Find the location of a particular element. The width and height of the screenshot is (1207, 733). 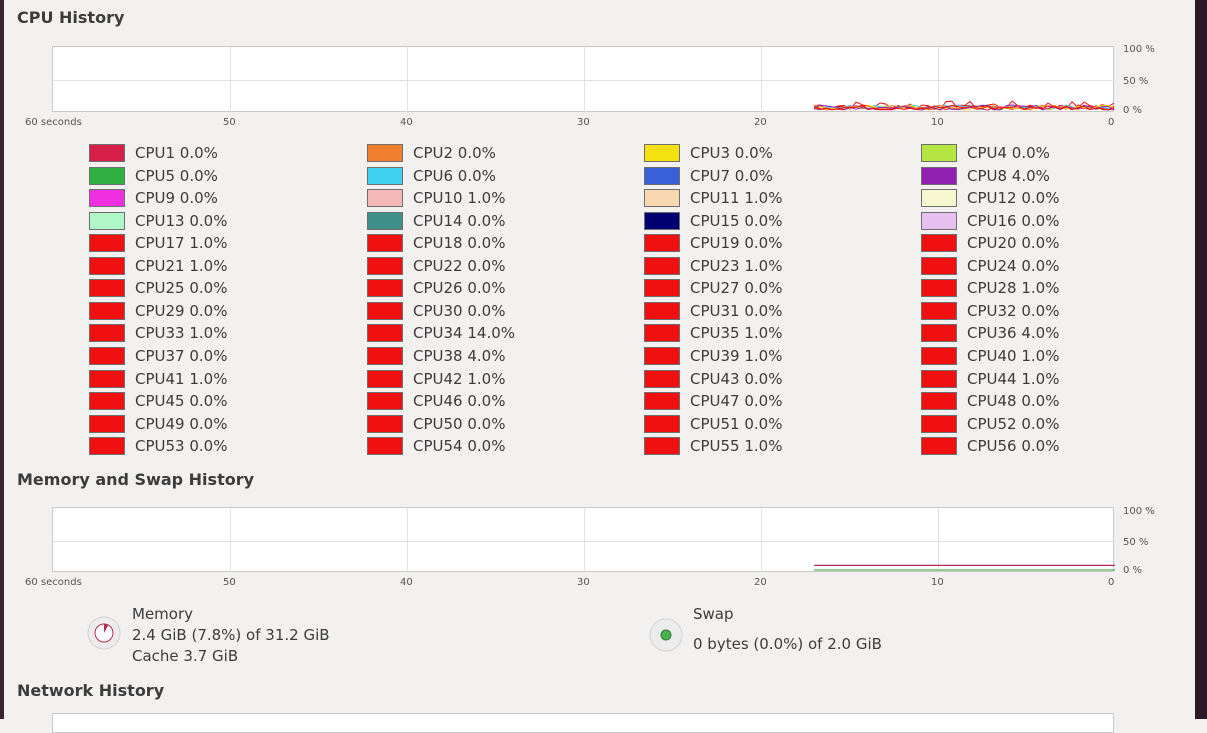

cpu-legend-item: CPU31 0.0% is located at coordinates (713, 311).